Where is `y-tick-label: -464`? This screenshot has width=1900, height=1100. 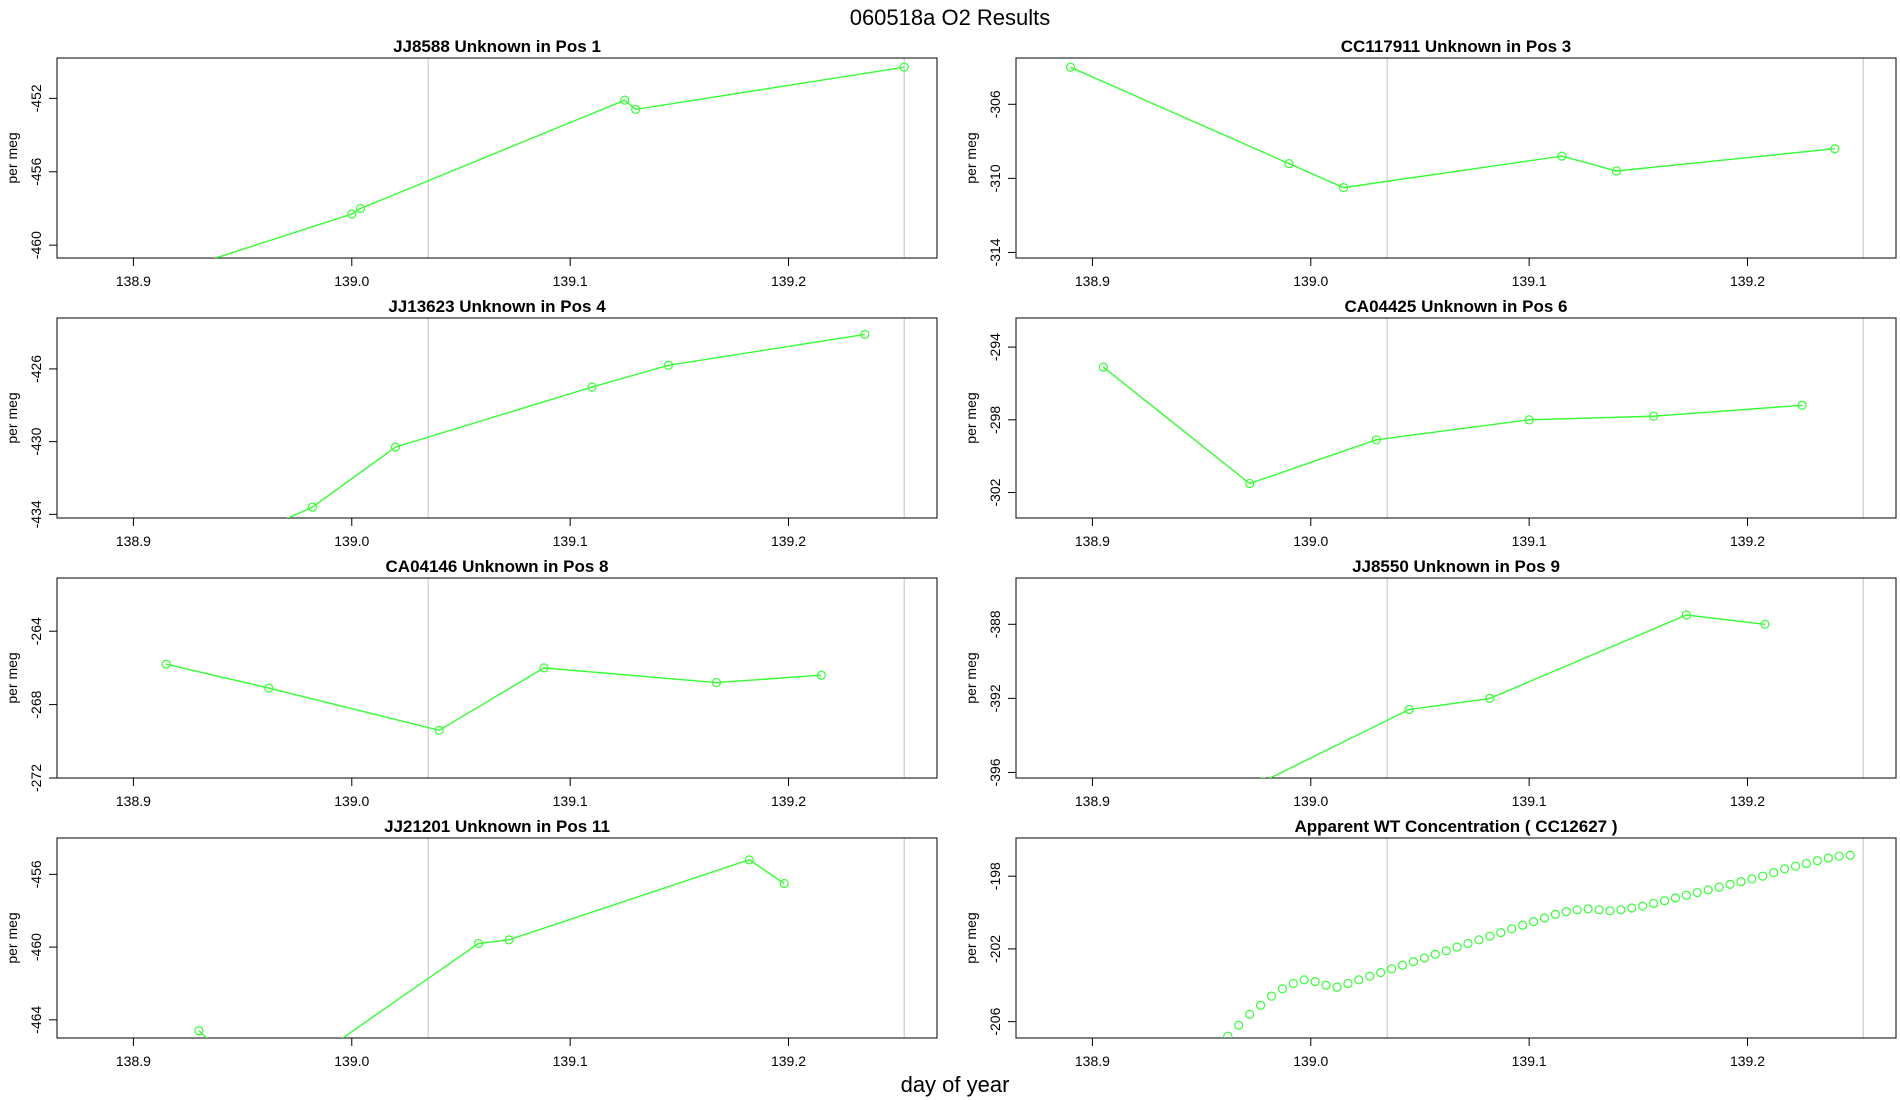 y-tick-label: -464 is located at coordinates (36, 1020).